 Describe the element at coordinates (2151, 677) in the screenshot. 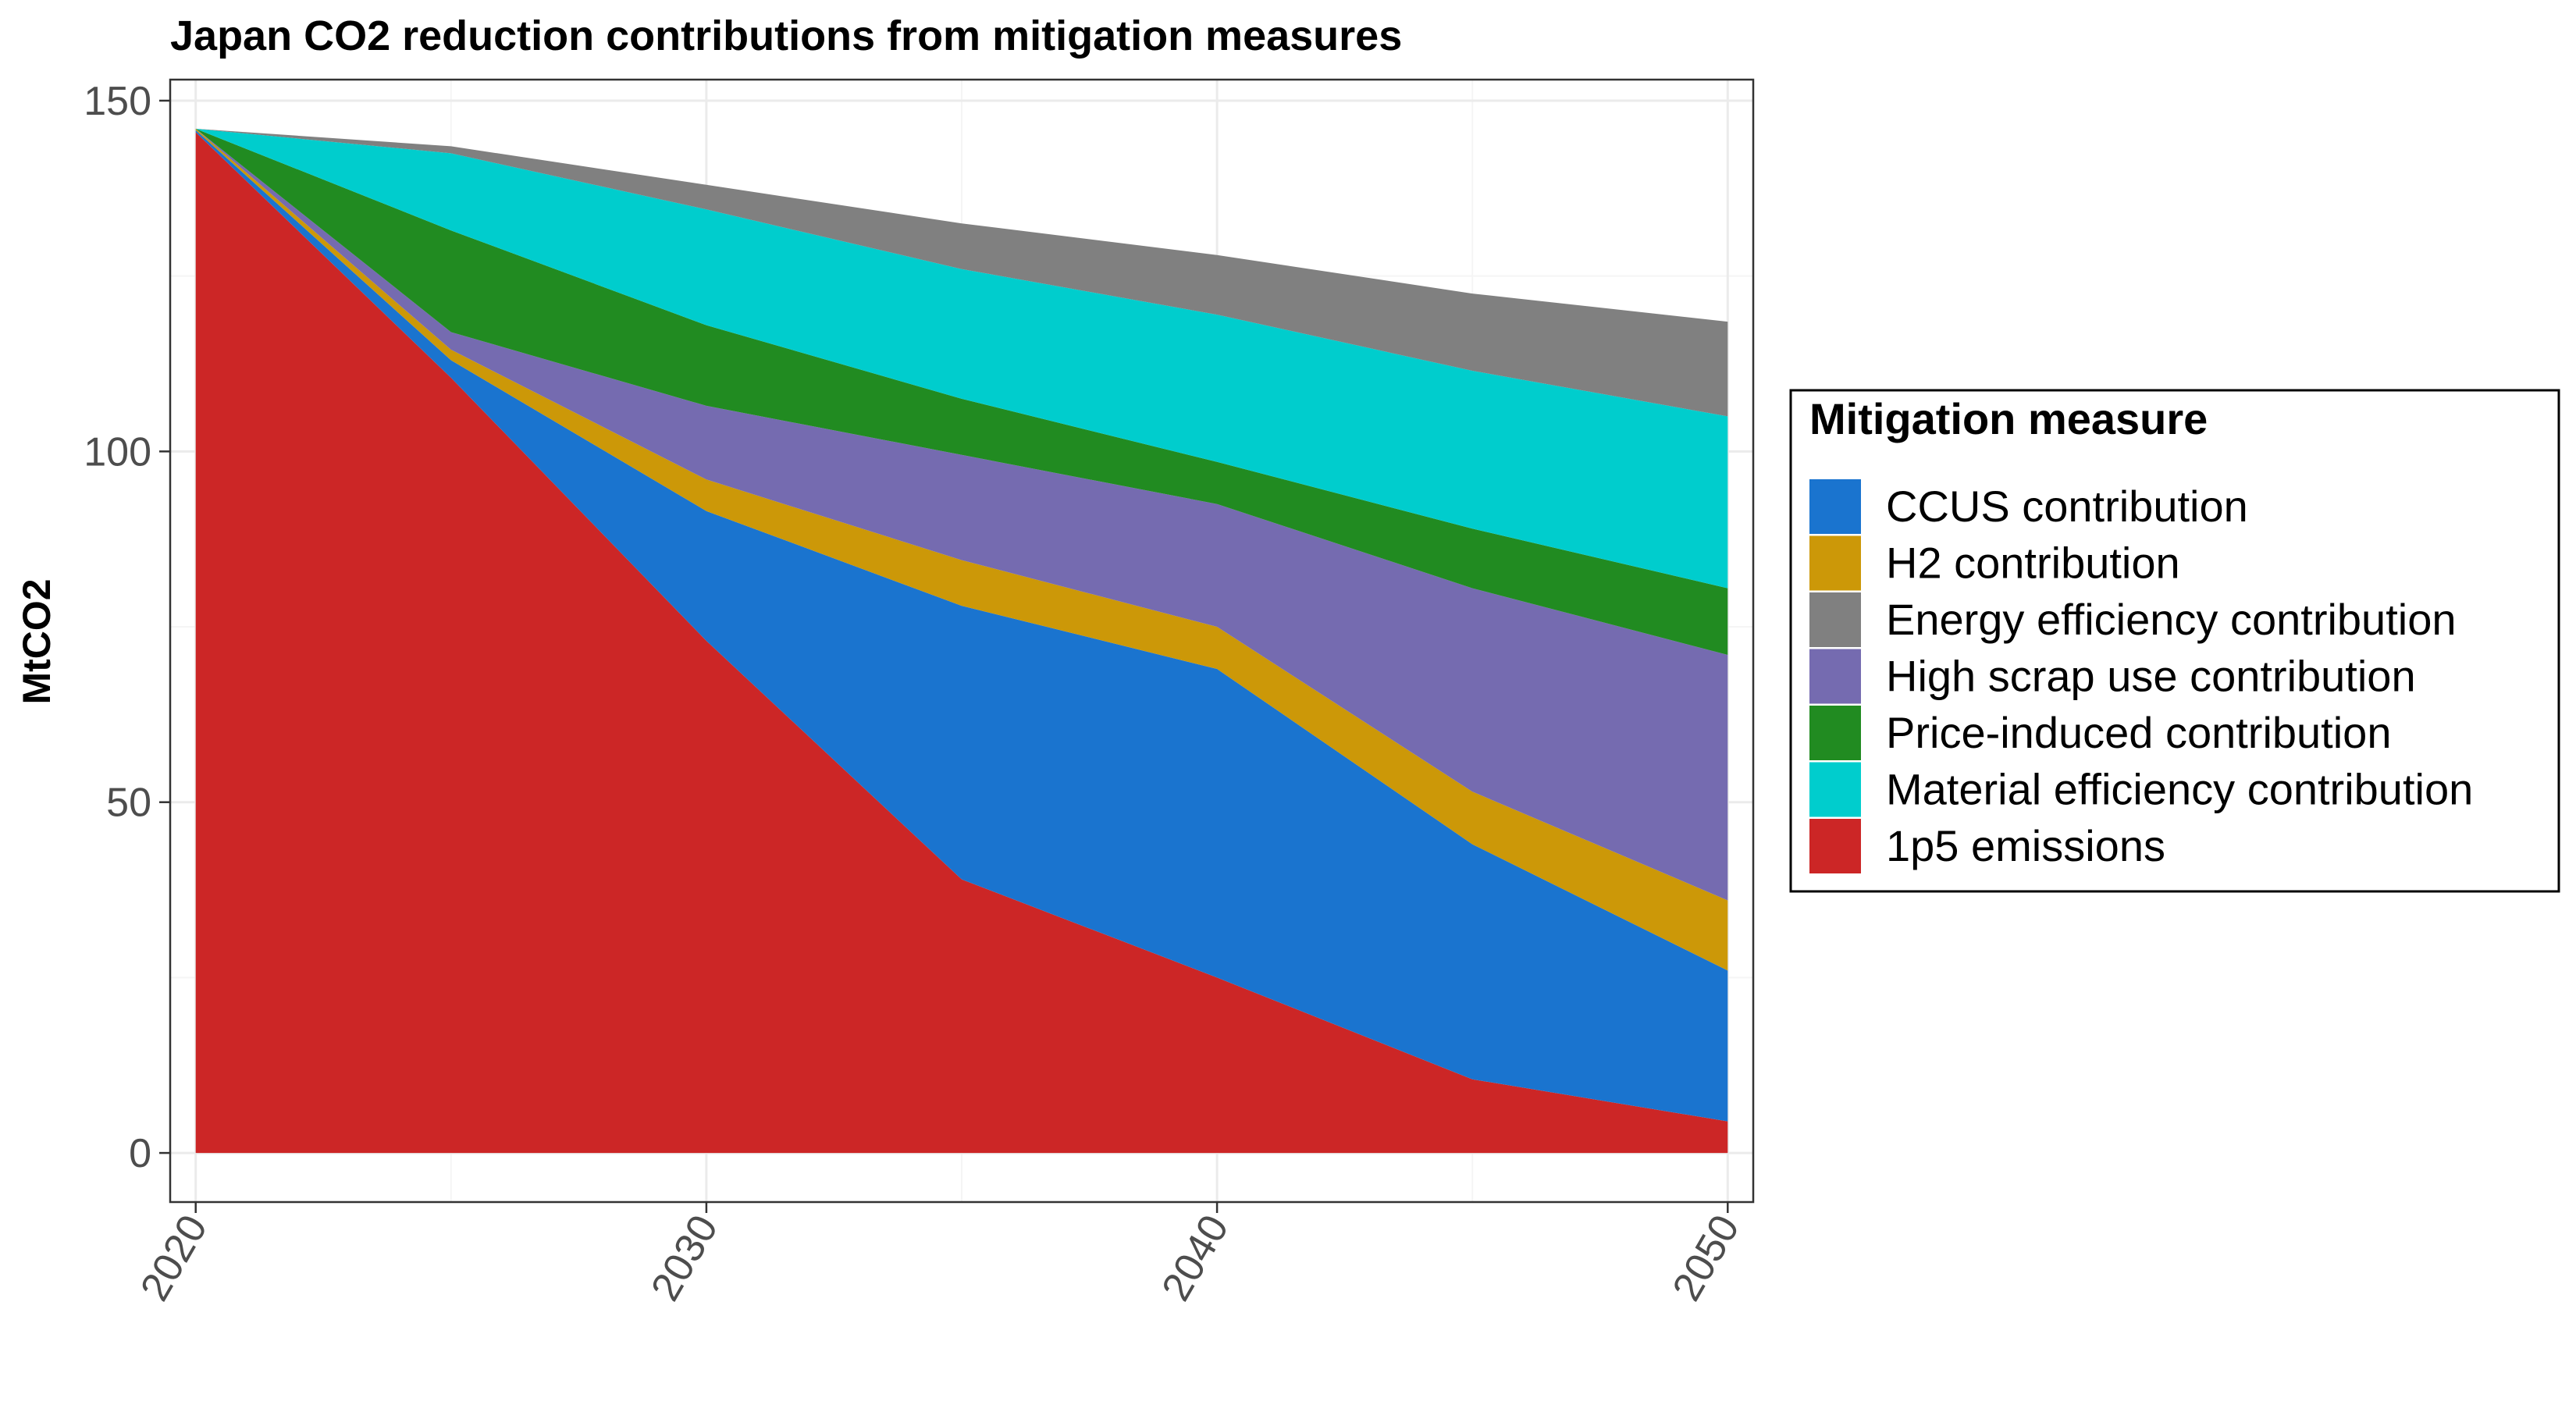

I see `legend-label: High scrap use contribution` at that location.